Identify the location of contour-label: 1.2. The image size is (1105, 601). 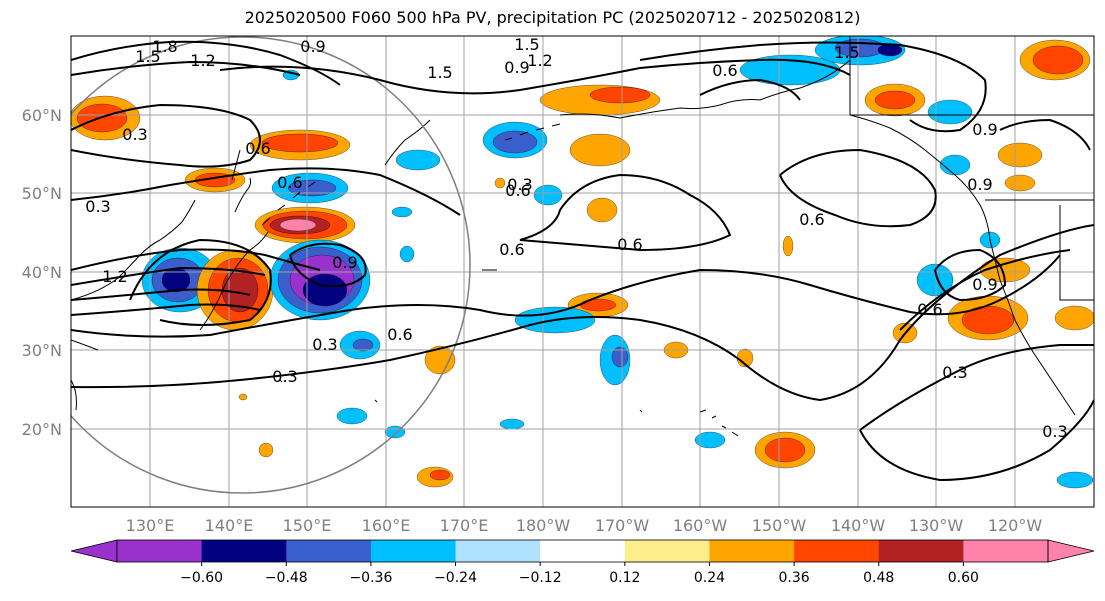
(114, 276).